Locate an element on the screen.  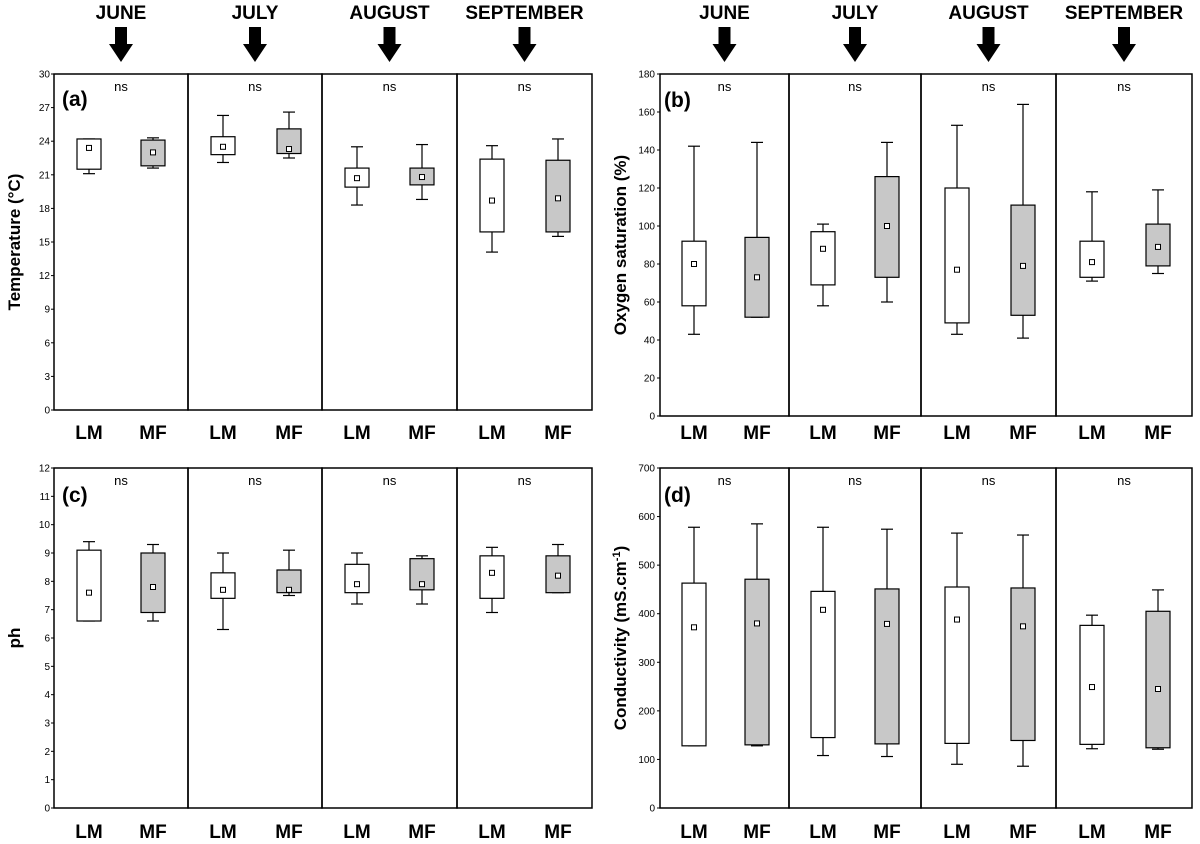
y-axis-label: Temperature (°C) is located at coordinates (14, 242).